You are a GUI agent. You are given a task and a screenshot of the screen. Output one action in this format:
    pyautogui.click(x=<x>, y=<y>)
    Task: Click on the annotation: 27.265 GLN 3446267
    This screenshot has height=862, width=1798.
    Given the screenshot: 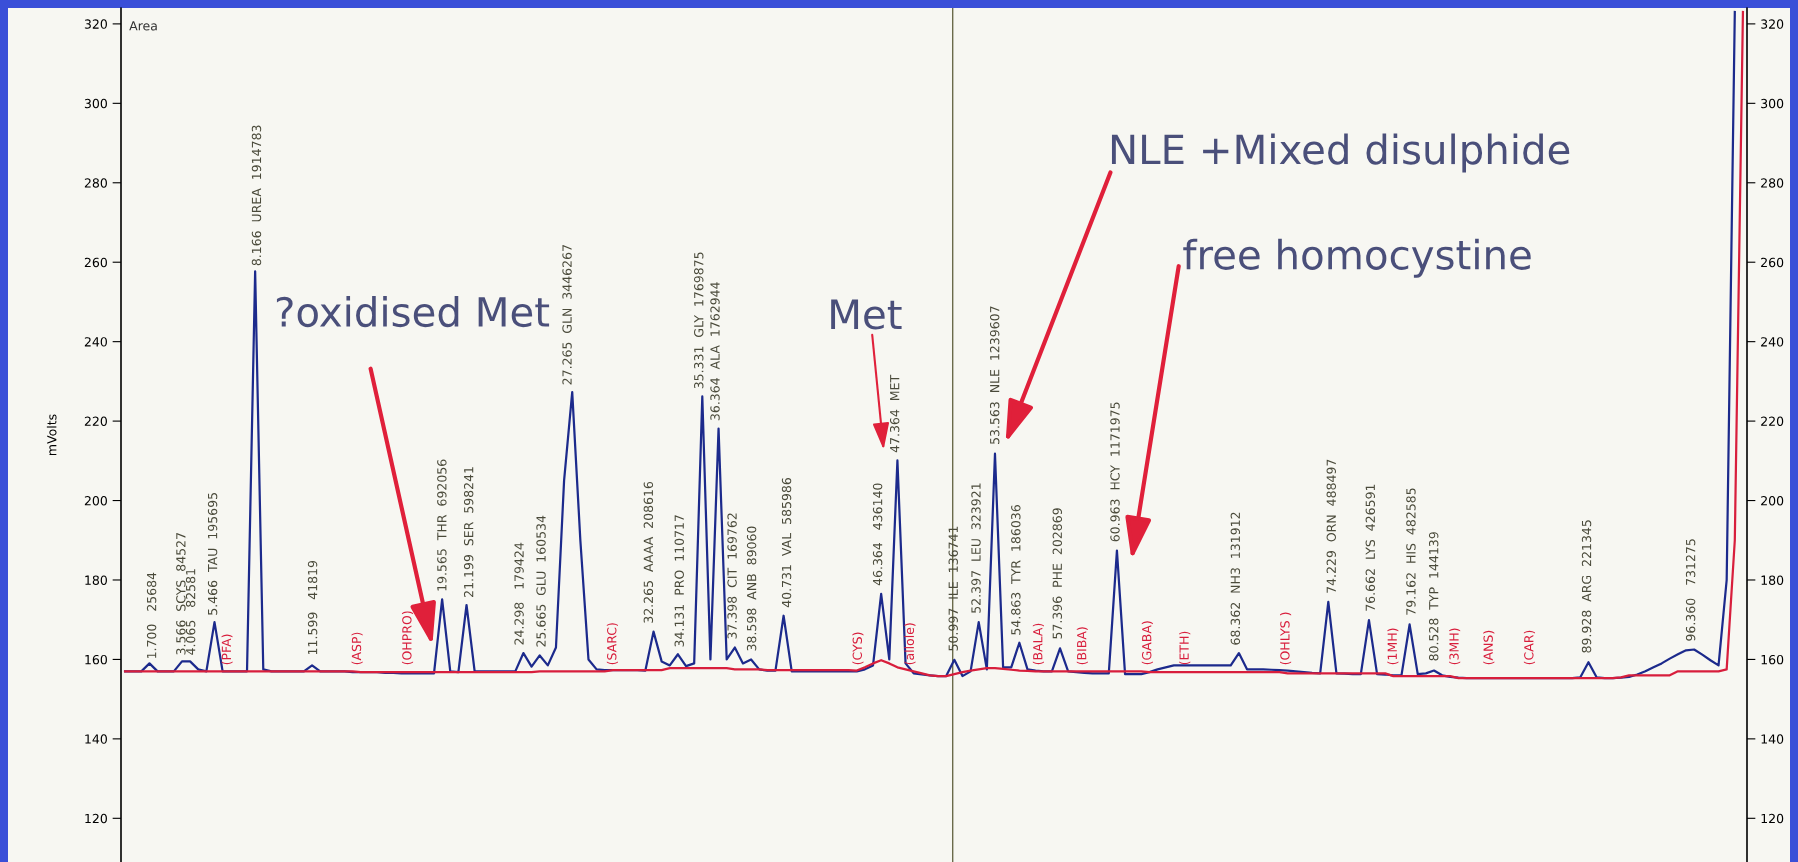 What is the action you would take?
    pyautogui.click(x=567, y=315)
    